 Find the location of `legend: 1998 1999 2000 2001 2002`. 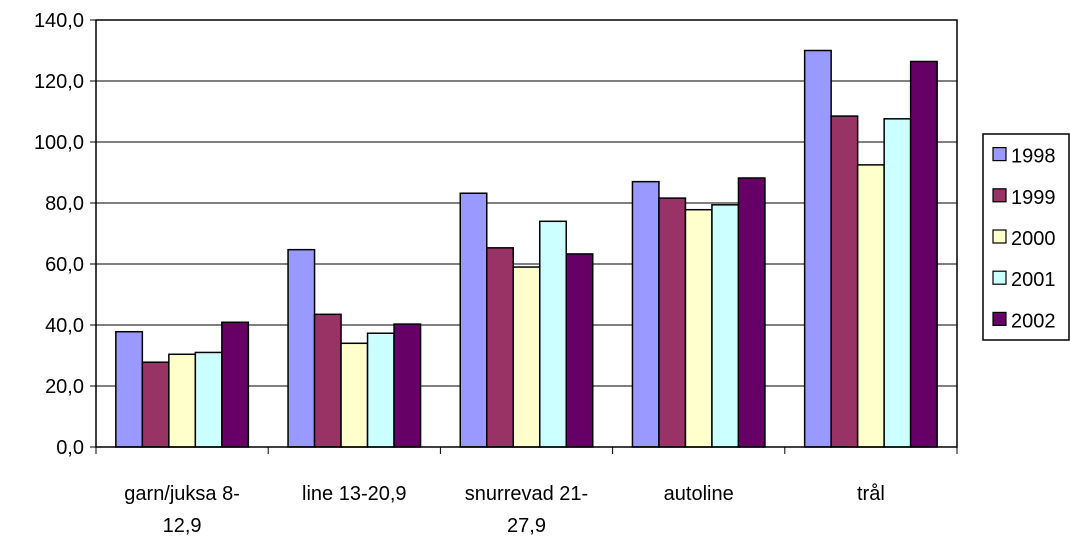

legend: 1998 1999 2000 2001 2002 is located at coordinates (1026, 237).